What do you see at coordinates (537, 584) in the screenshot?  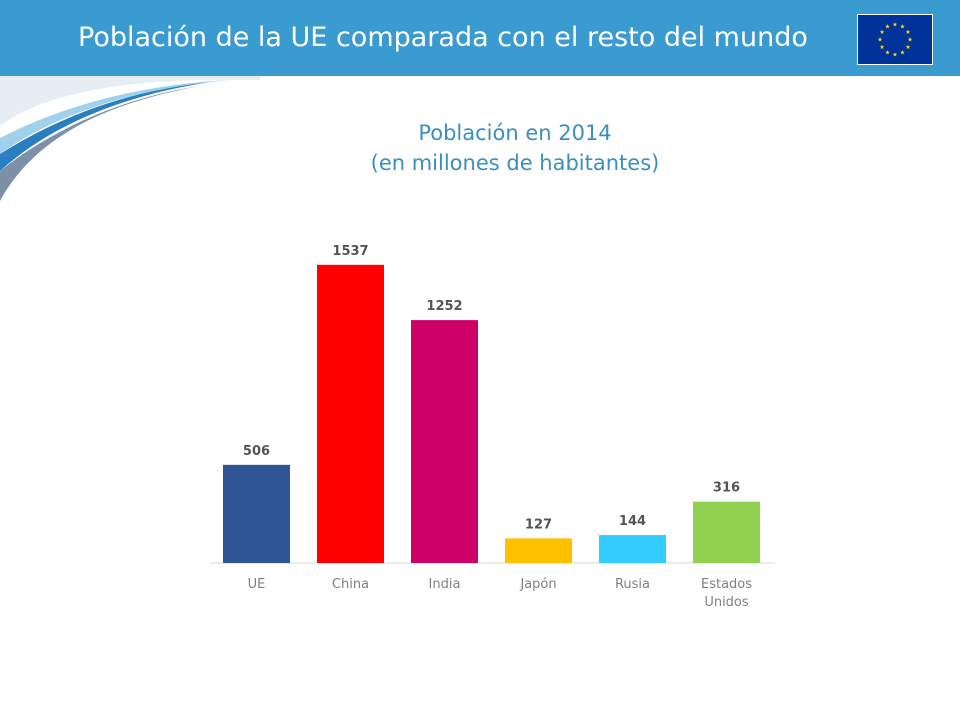 I see `category-label-3: Japón` at bounding box center [537, 584].